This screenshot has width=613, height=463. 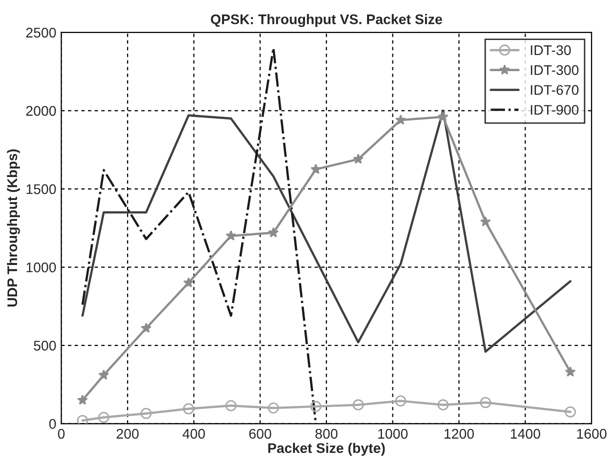 I want to click on x-tick-label: 0, so click(x=61, y=433).